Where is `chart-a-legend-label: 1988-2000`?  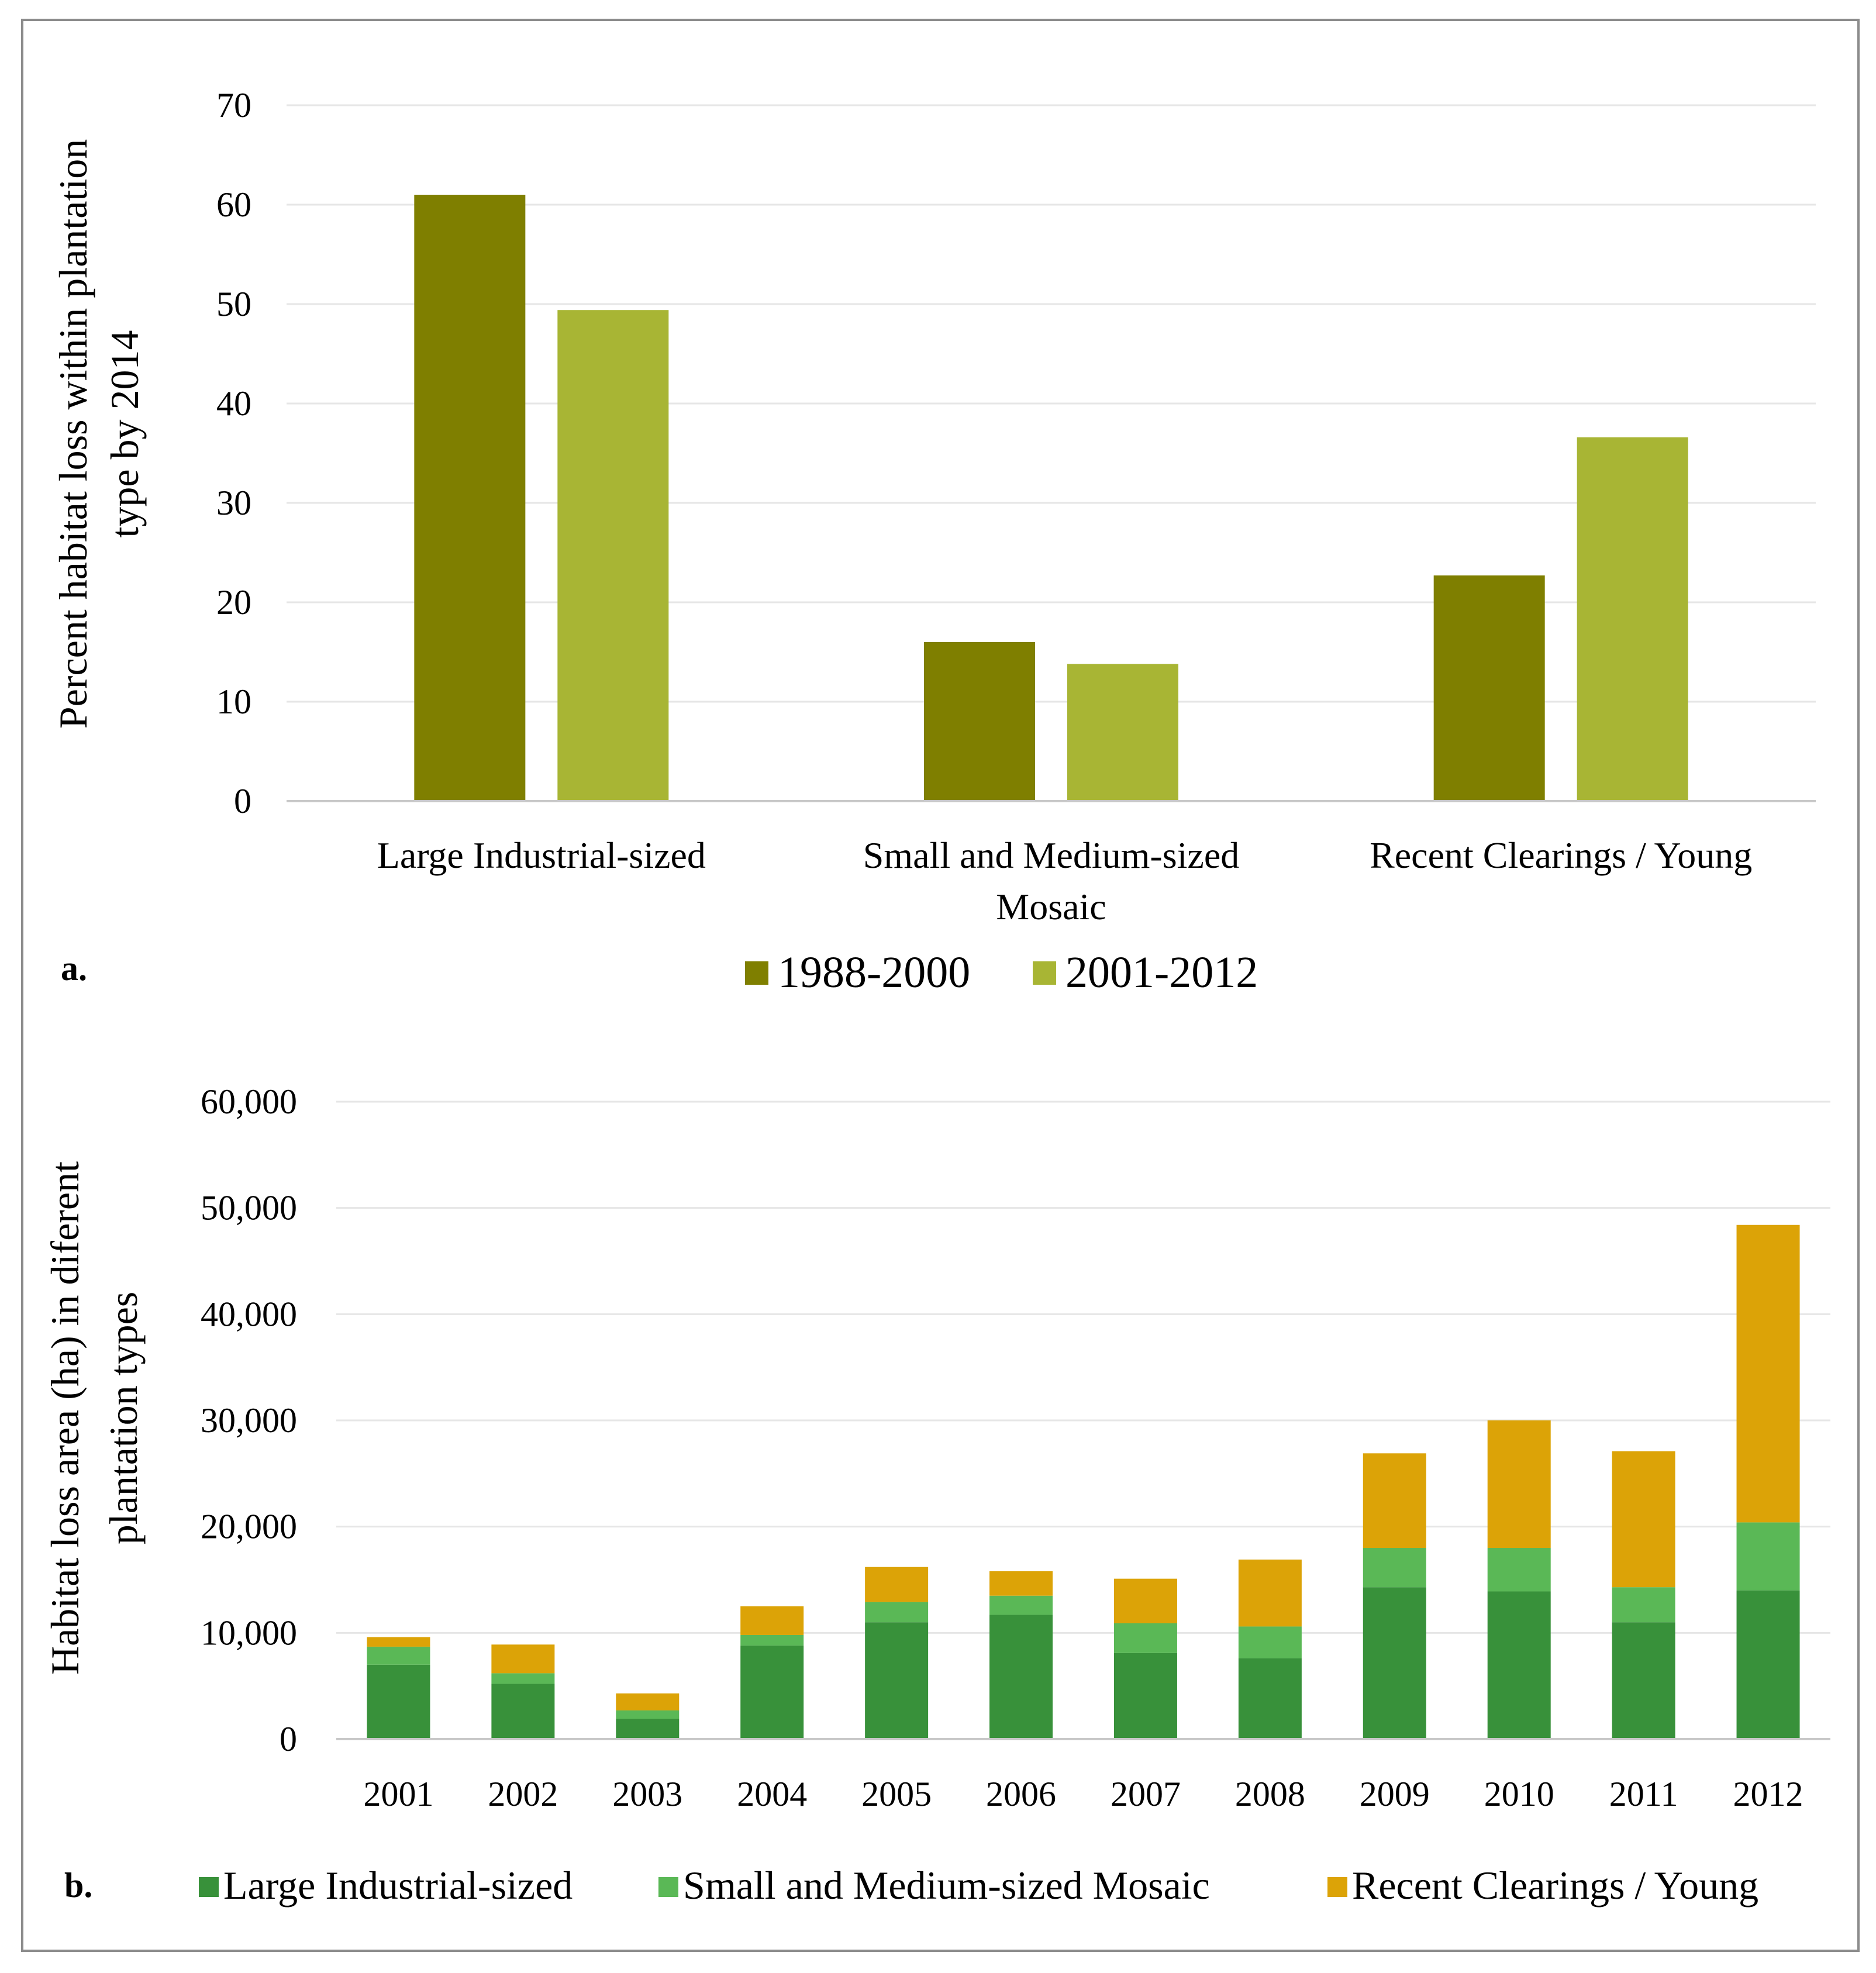
chart-a-legend-label: 1988-2000 is located at coordinates (874, 973).